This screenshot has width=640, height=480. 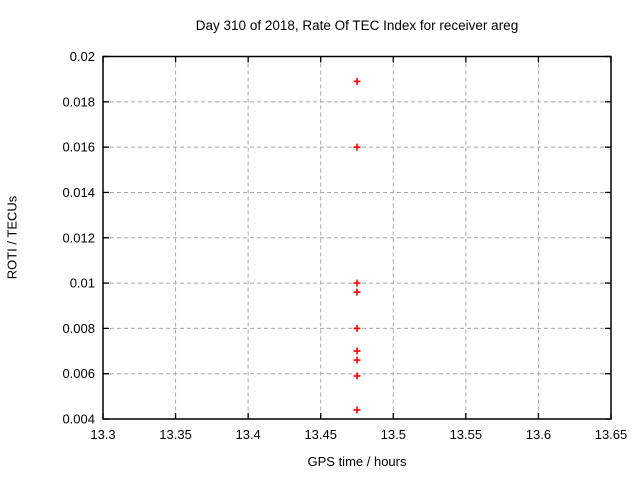 What do you see at coordinates (247, 434) in the screenshot?
I see `x-tick-label: 13.4` at bounding box center [247, 434].